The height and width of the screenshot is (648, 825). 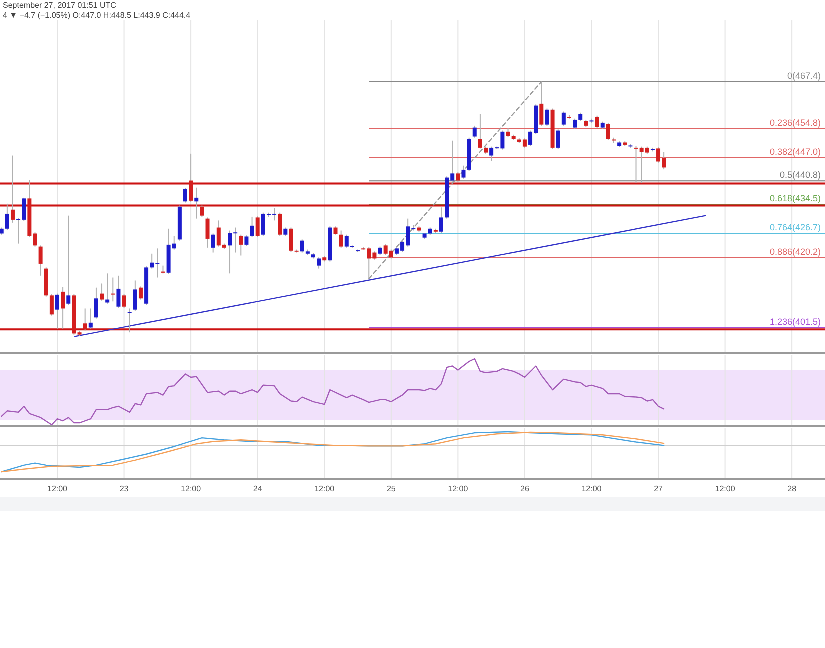 What do you see at coordinates (795, 251) in the screenshot?
I see `ref-line-label: 0.886(420.2)` at bounding box center [795, 251].